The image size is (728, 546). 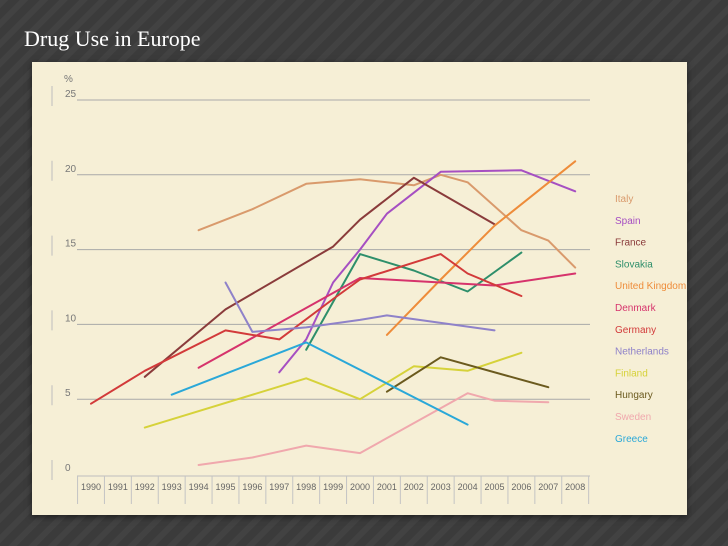 I want to click on x-tick-label: 1998, so click(x=306, y=487).